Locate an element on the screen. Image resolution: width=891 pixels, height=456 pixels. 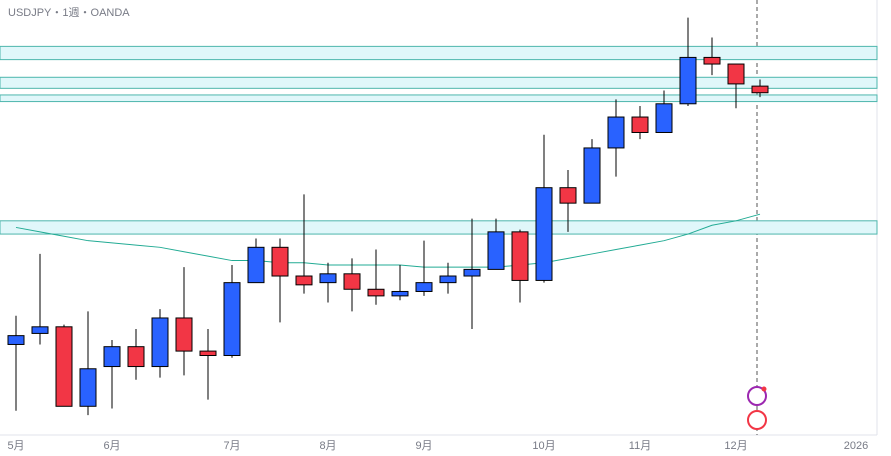
x-tick-label: 8月 is located at coordinates (327, 446).